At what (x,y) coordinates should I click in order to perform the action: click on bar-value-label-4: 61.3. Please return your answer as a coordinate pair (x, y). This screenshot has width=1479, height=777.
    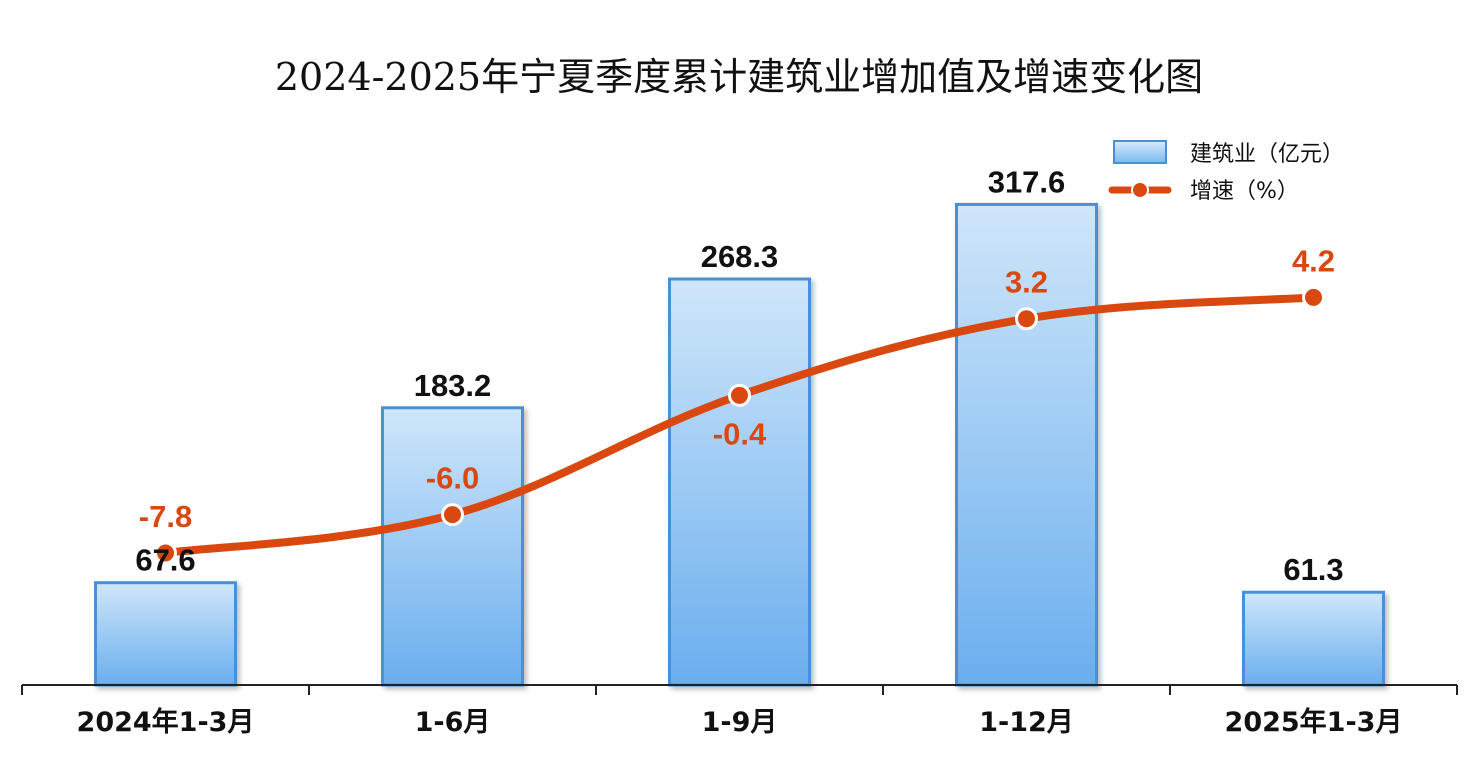
    Looking at the image, I should click on (1313, 569).